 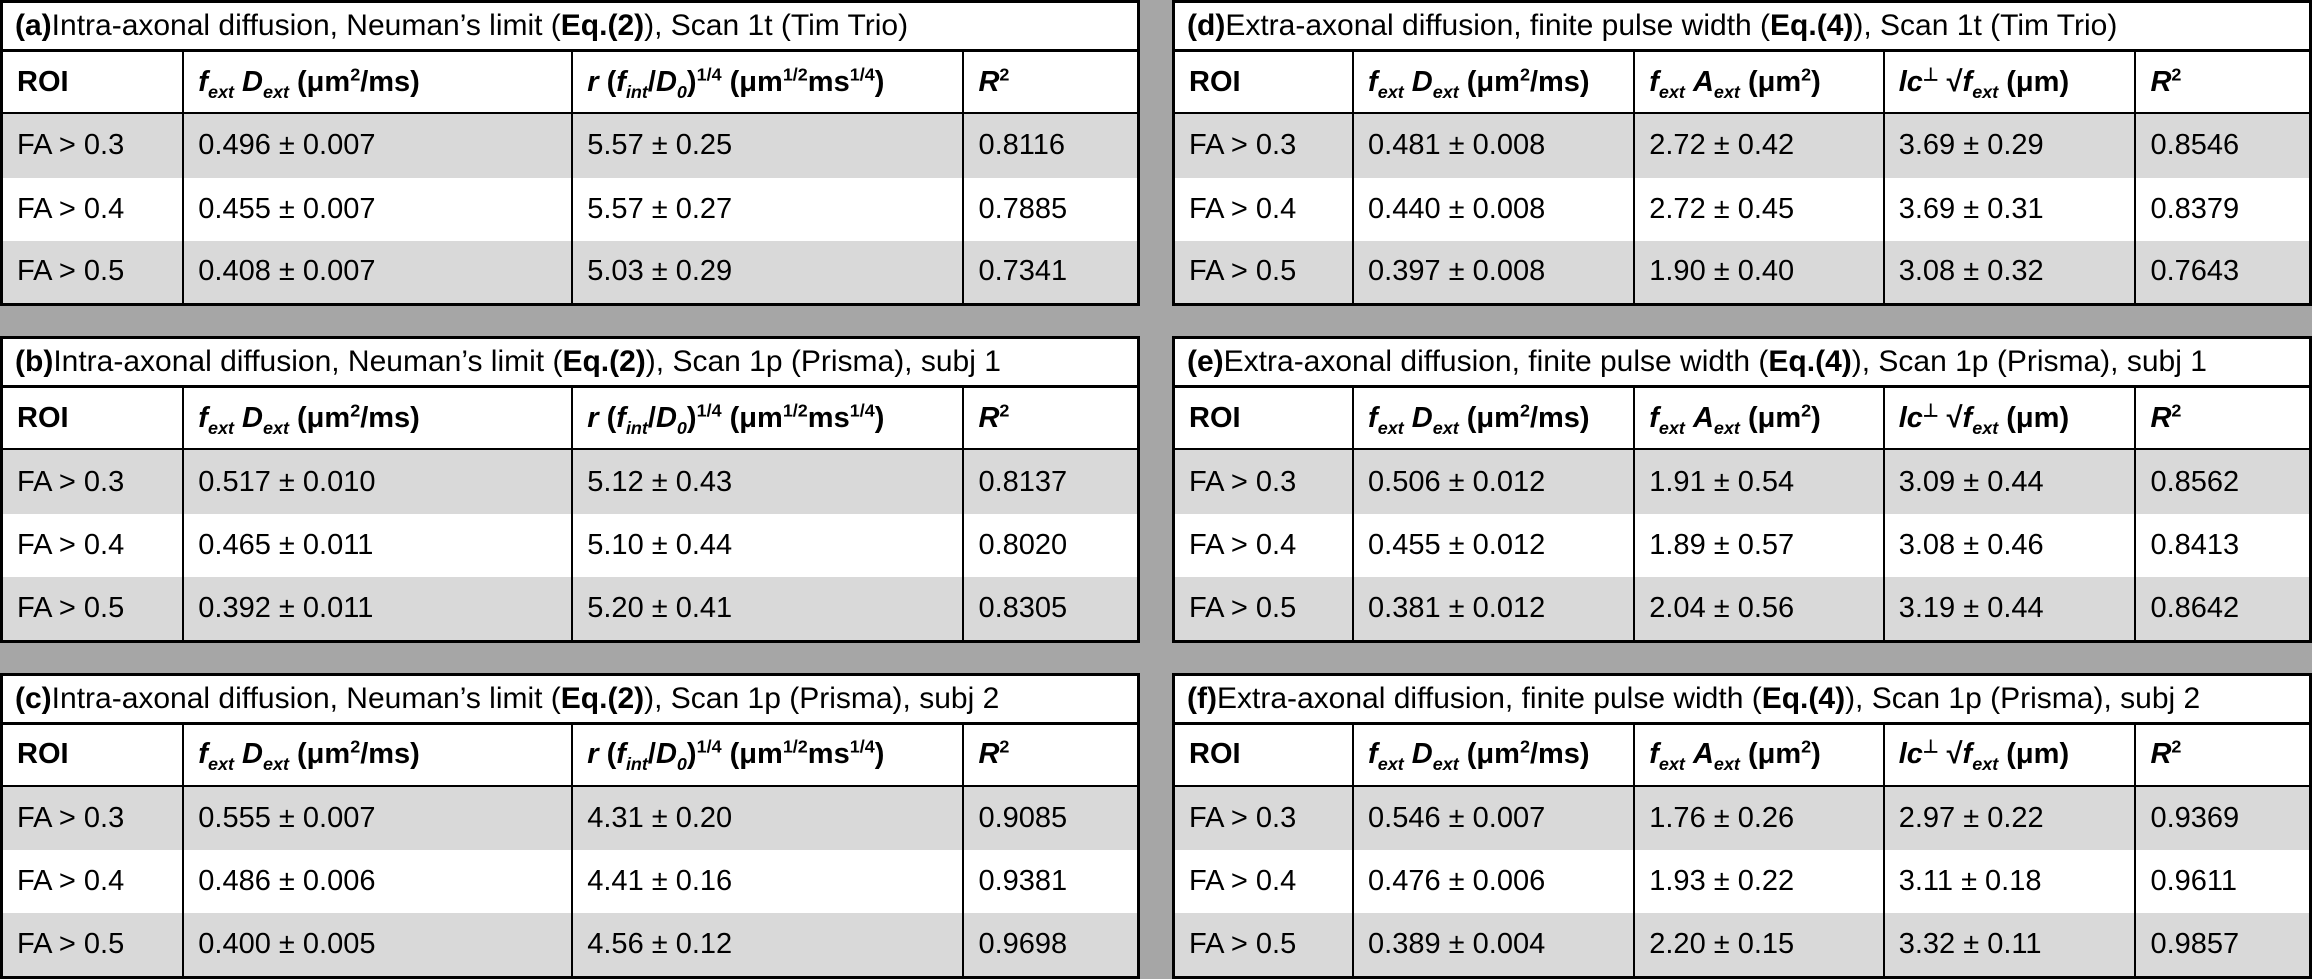 I want to click on value-cell: 2.72 ± 0.42, so click(x=1759, y=145).